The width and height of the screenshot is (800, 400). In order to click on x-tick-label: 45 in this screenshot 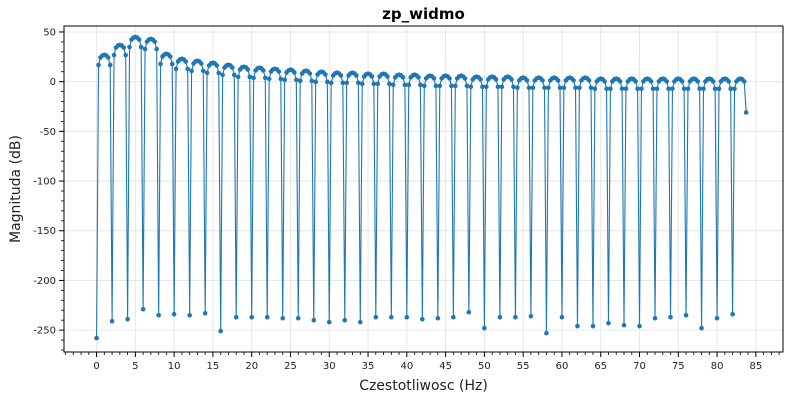, I will do `click(445, 366)`.